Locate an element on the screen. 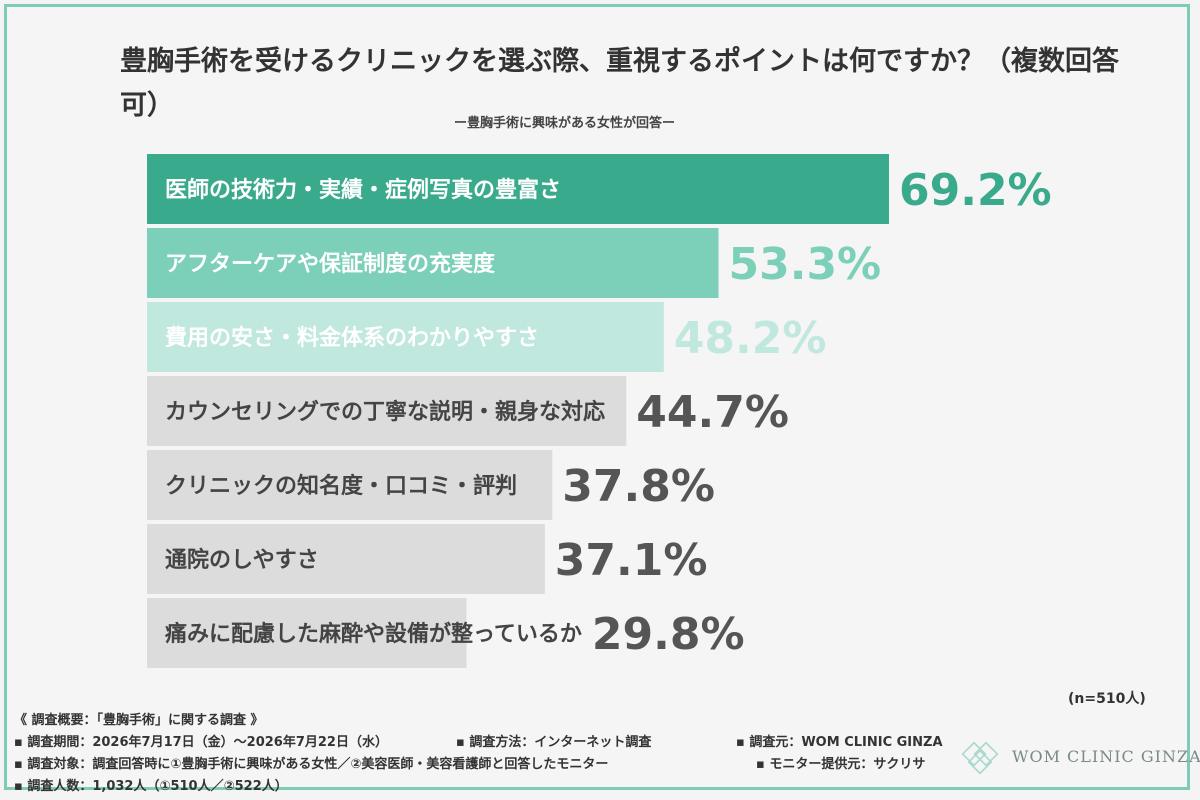 This screenshot has width=1200, height=800. bar-label-2: アフターケアや保証制度の充実度 is located at coordinates (330, 264).